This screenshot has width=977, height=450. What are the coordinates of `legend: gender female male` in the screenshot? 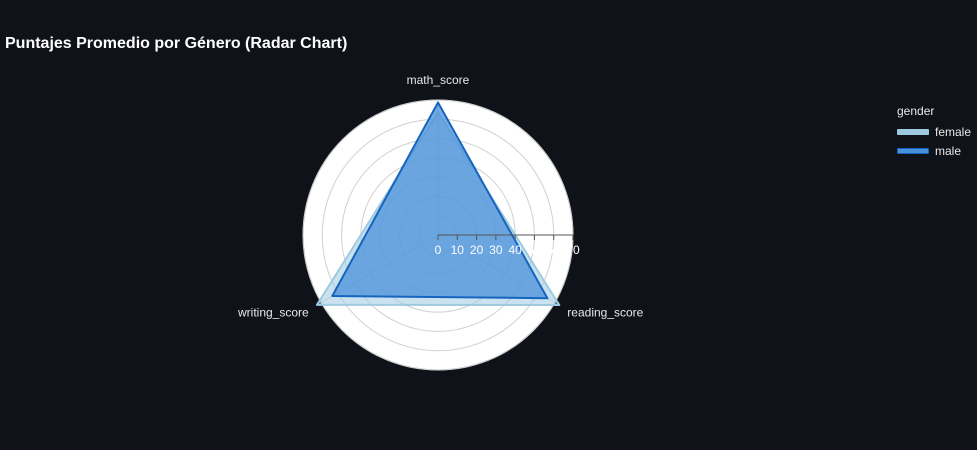 It's located at (934, 132).